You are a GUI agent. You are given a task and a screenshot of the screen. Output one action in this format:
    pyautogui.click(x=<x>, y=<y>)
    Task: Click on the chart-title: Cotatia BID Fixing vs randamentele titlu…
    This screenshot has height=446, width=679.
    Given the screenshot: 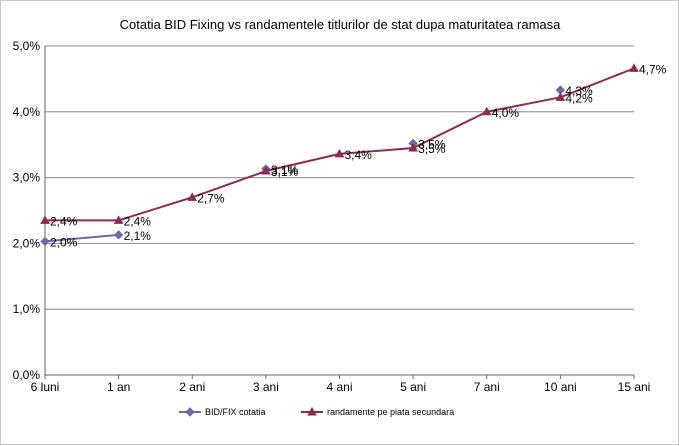 What is the action you would take?
    pyautogui.click(x=341, y=24)
    